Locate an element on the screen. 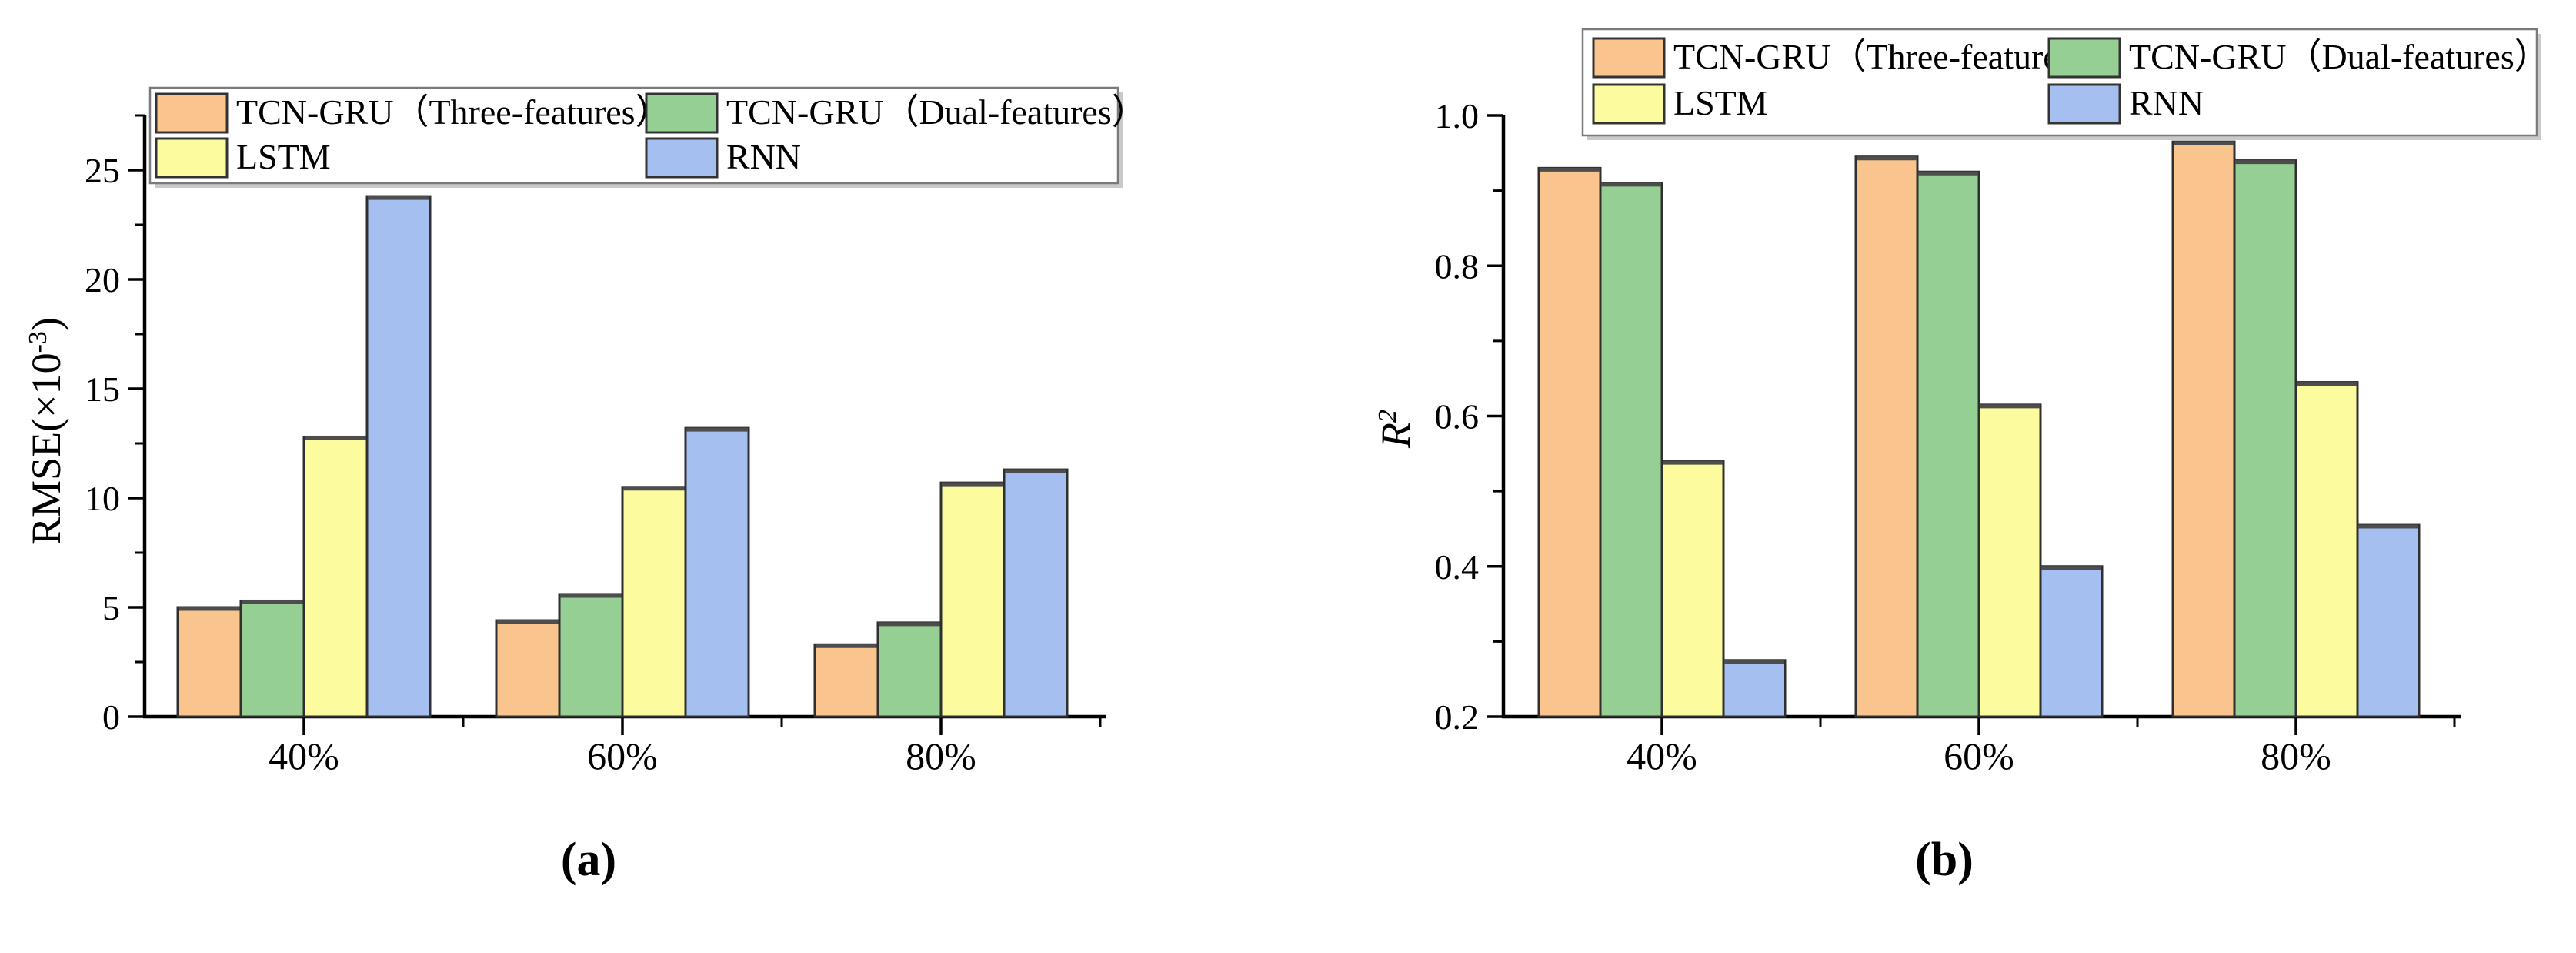  y-tick-label: 0 is located at coordinates (111, 717).